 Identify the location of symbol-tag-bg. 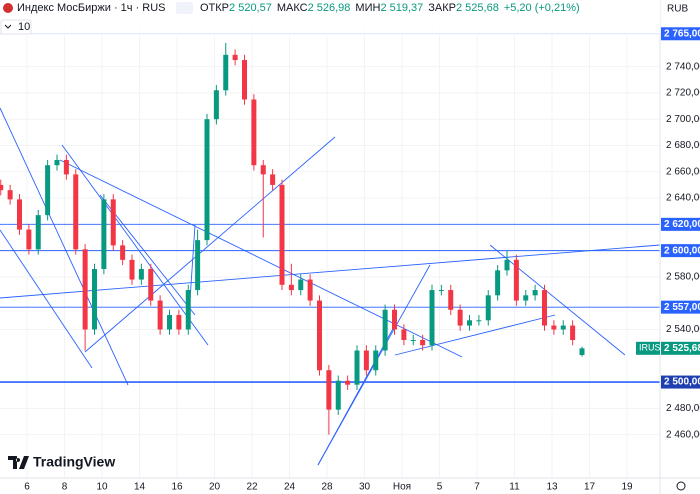
(648, 348).